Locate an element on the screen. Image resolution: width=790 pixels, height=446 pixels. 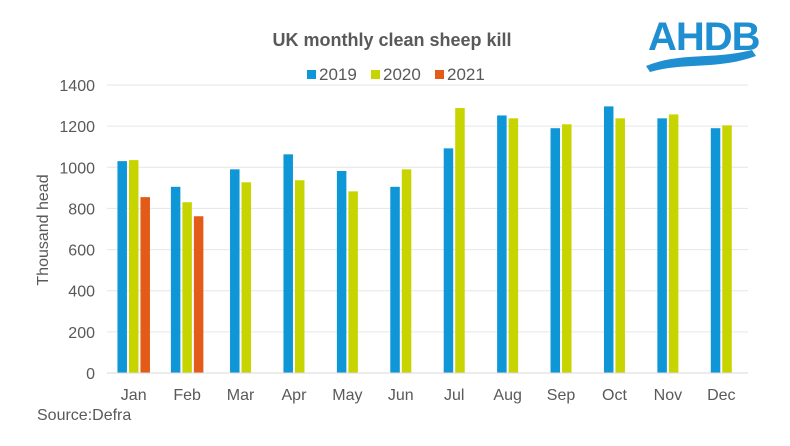
bar-2021-jan is located at coordinates (145, 285).